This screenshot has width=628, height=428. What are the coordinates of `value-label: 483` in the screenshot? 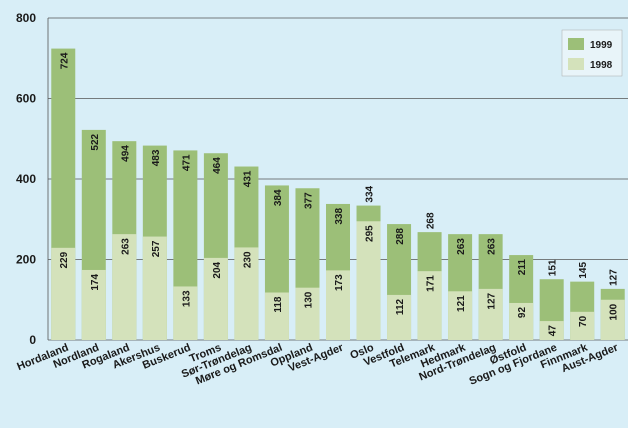 It's located at (156, 157).